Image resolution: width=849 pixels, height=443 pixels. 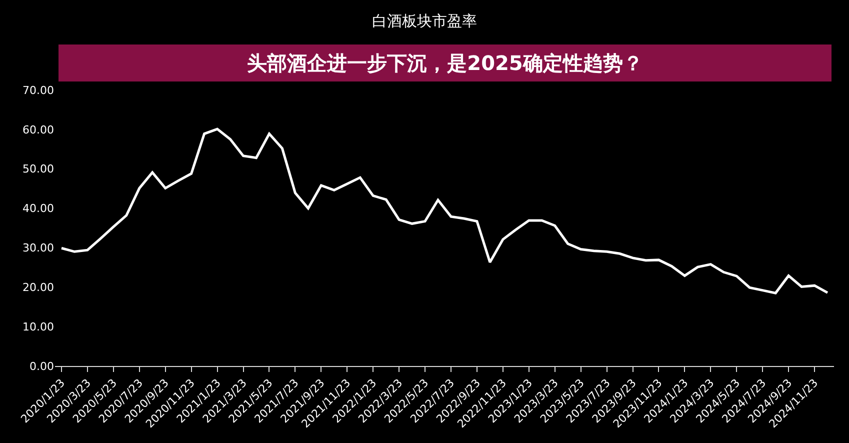 I want to click on y-tick-label: 40.00, so click(x=38, y=209).